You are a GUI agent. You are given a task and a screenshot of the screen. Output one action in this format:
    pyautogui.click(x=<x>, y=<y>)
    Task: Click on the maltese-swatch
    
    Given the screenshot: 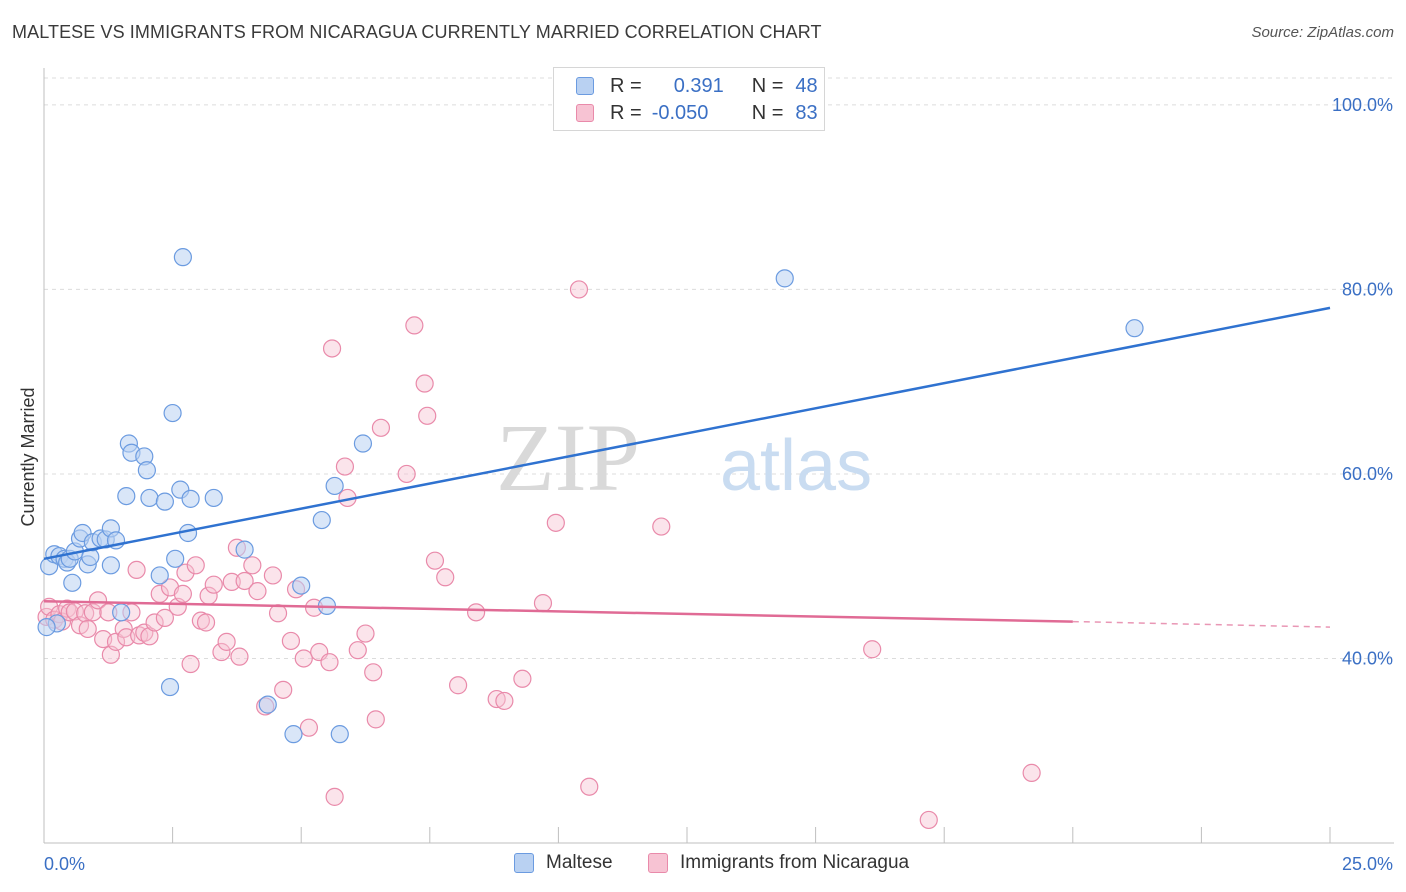 What is the action you would take?
    pyautogui.click(x=585, y=86)
    